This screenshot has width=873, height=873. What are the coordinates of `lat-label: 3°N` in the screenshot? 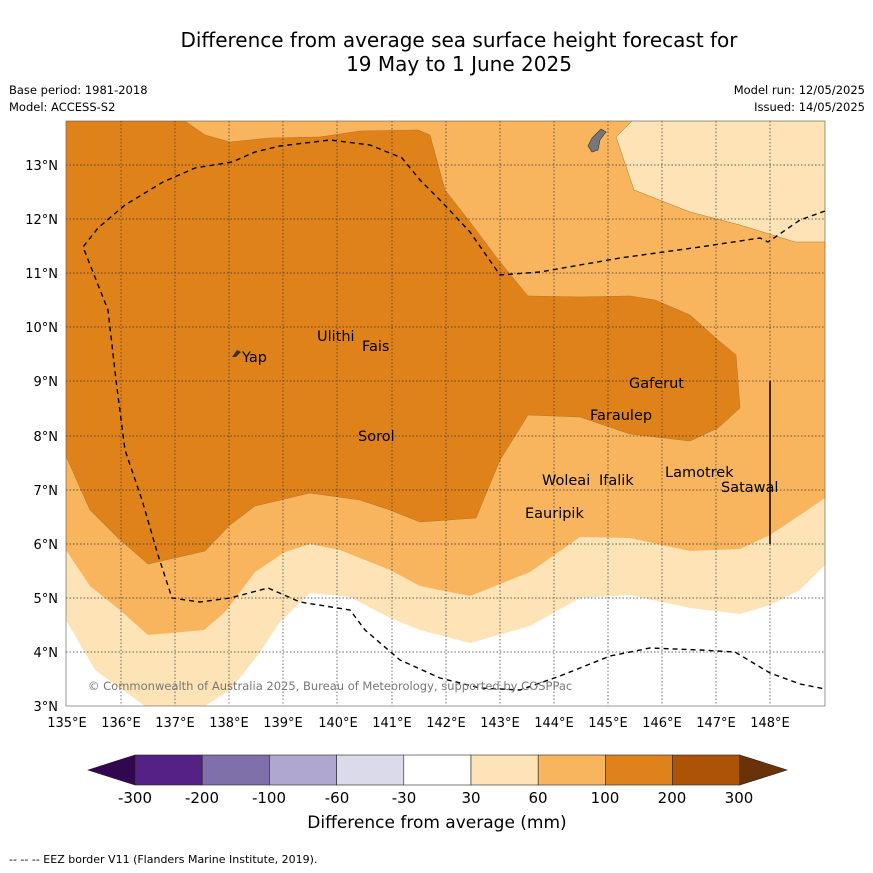 It's located at (46, 707).